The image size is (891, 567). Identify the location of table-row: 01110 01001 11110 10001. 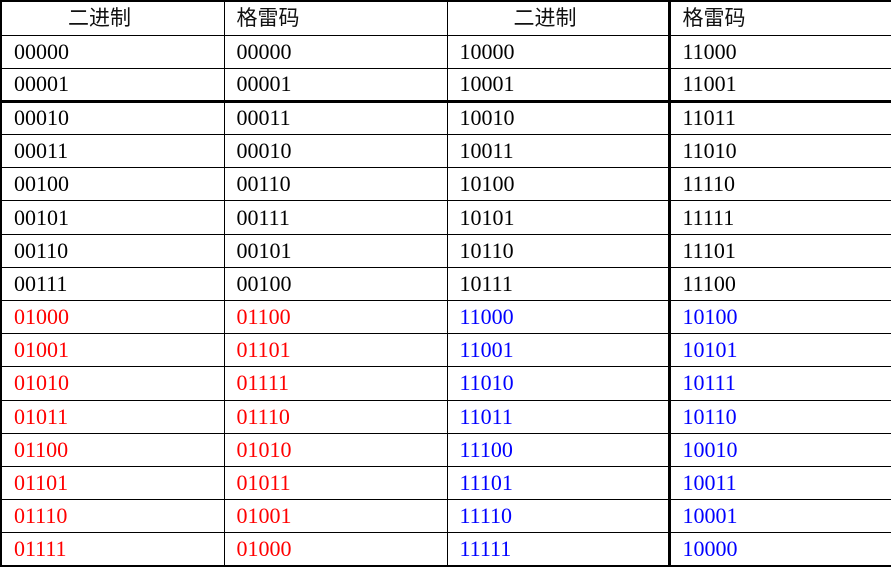
(445, 516).